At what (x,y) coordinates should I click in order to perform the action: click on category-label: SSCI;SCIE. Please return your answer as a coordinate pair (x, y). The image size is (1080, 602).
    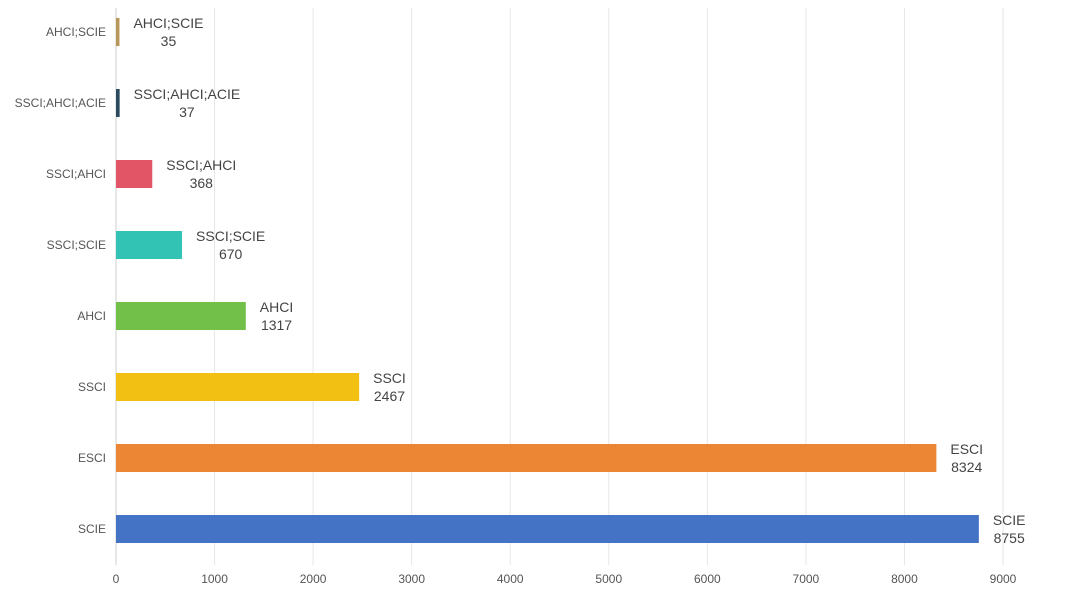
    Looking at the image, I should click on (76, 245).